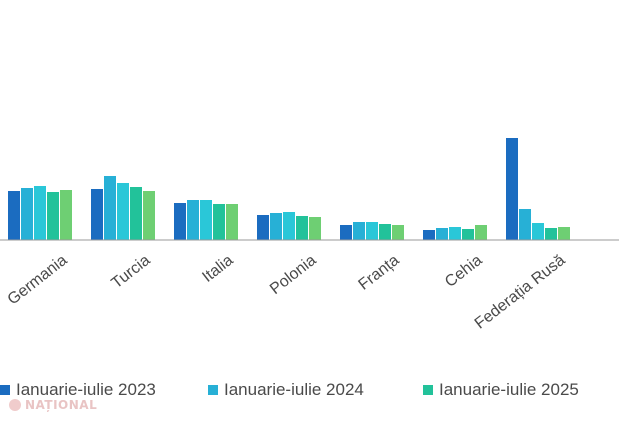 This screenshot has height=426, width=619. I want to click on bar-germania-s4, so click(66, 215).